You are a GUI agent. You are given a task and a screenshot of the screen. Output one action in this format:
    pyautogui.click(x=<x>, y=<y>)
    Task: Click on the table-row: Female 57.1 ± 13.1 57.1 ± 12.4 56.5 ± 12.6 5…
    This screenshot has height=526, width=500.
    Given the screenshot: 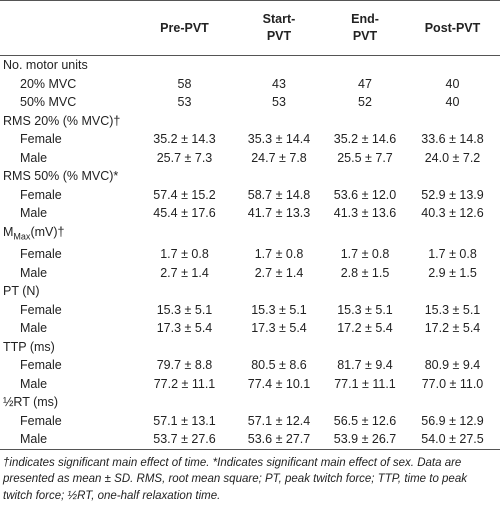 What is the action you would take?
    pyautogui.click(x=250, y=421)
    